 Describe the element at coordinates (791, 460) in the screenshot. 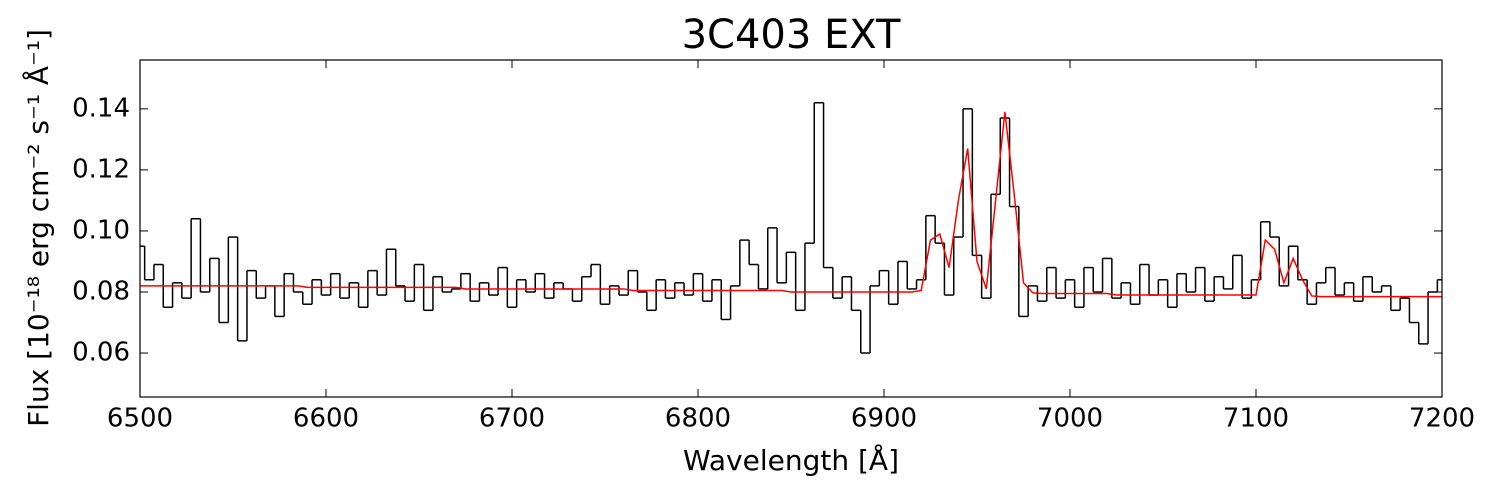

I see `x-axis-label: Wavelength [Å]` at that location.